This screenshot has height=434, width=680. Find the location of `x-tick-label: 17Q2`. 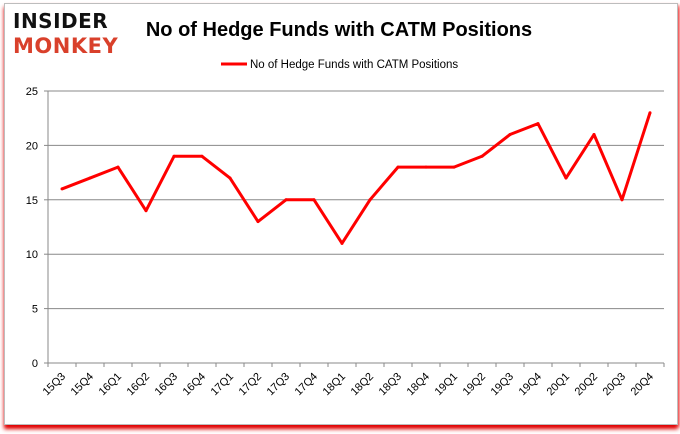

x-tick-label: 17Q2 is located at coordinates (251, 385).